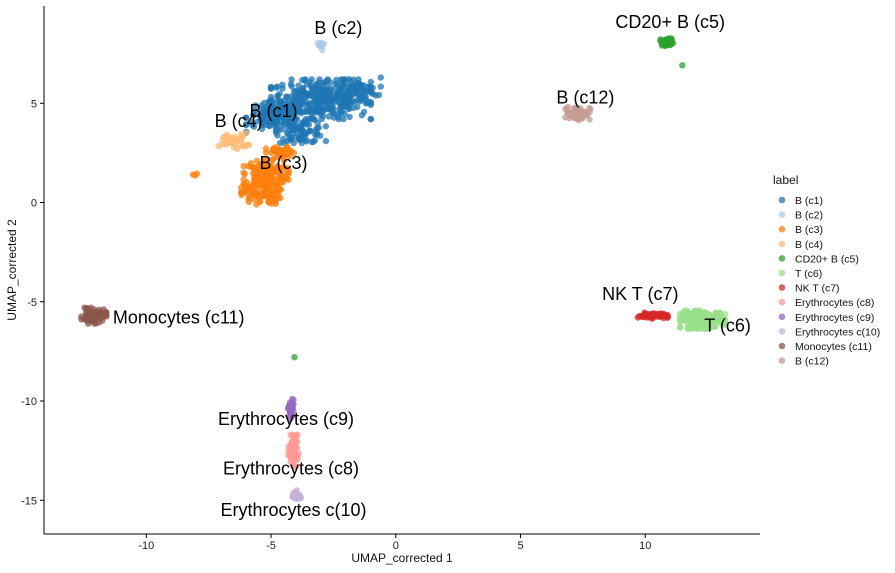 The width and height of the screenshot is (895, 573). What do you see at coordinates (645, 546) in the screenshot?
I see `x-tick-label: 10` at bounding box center [645, 546].